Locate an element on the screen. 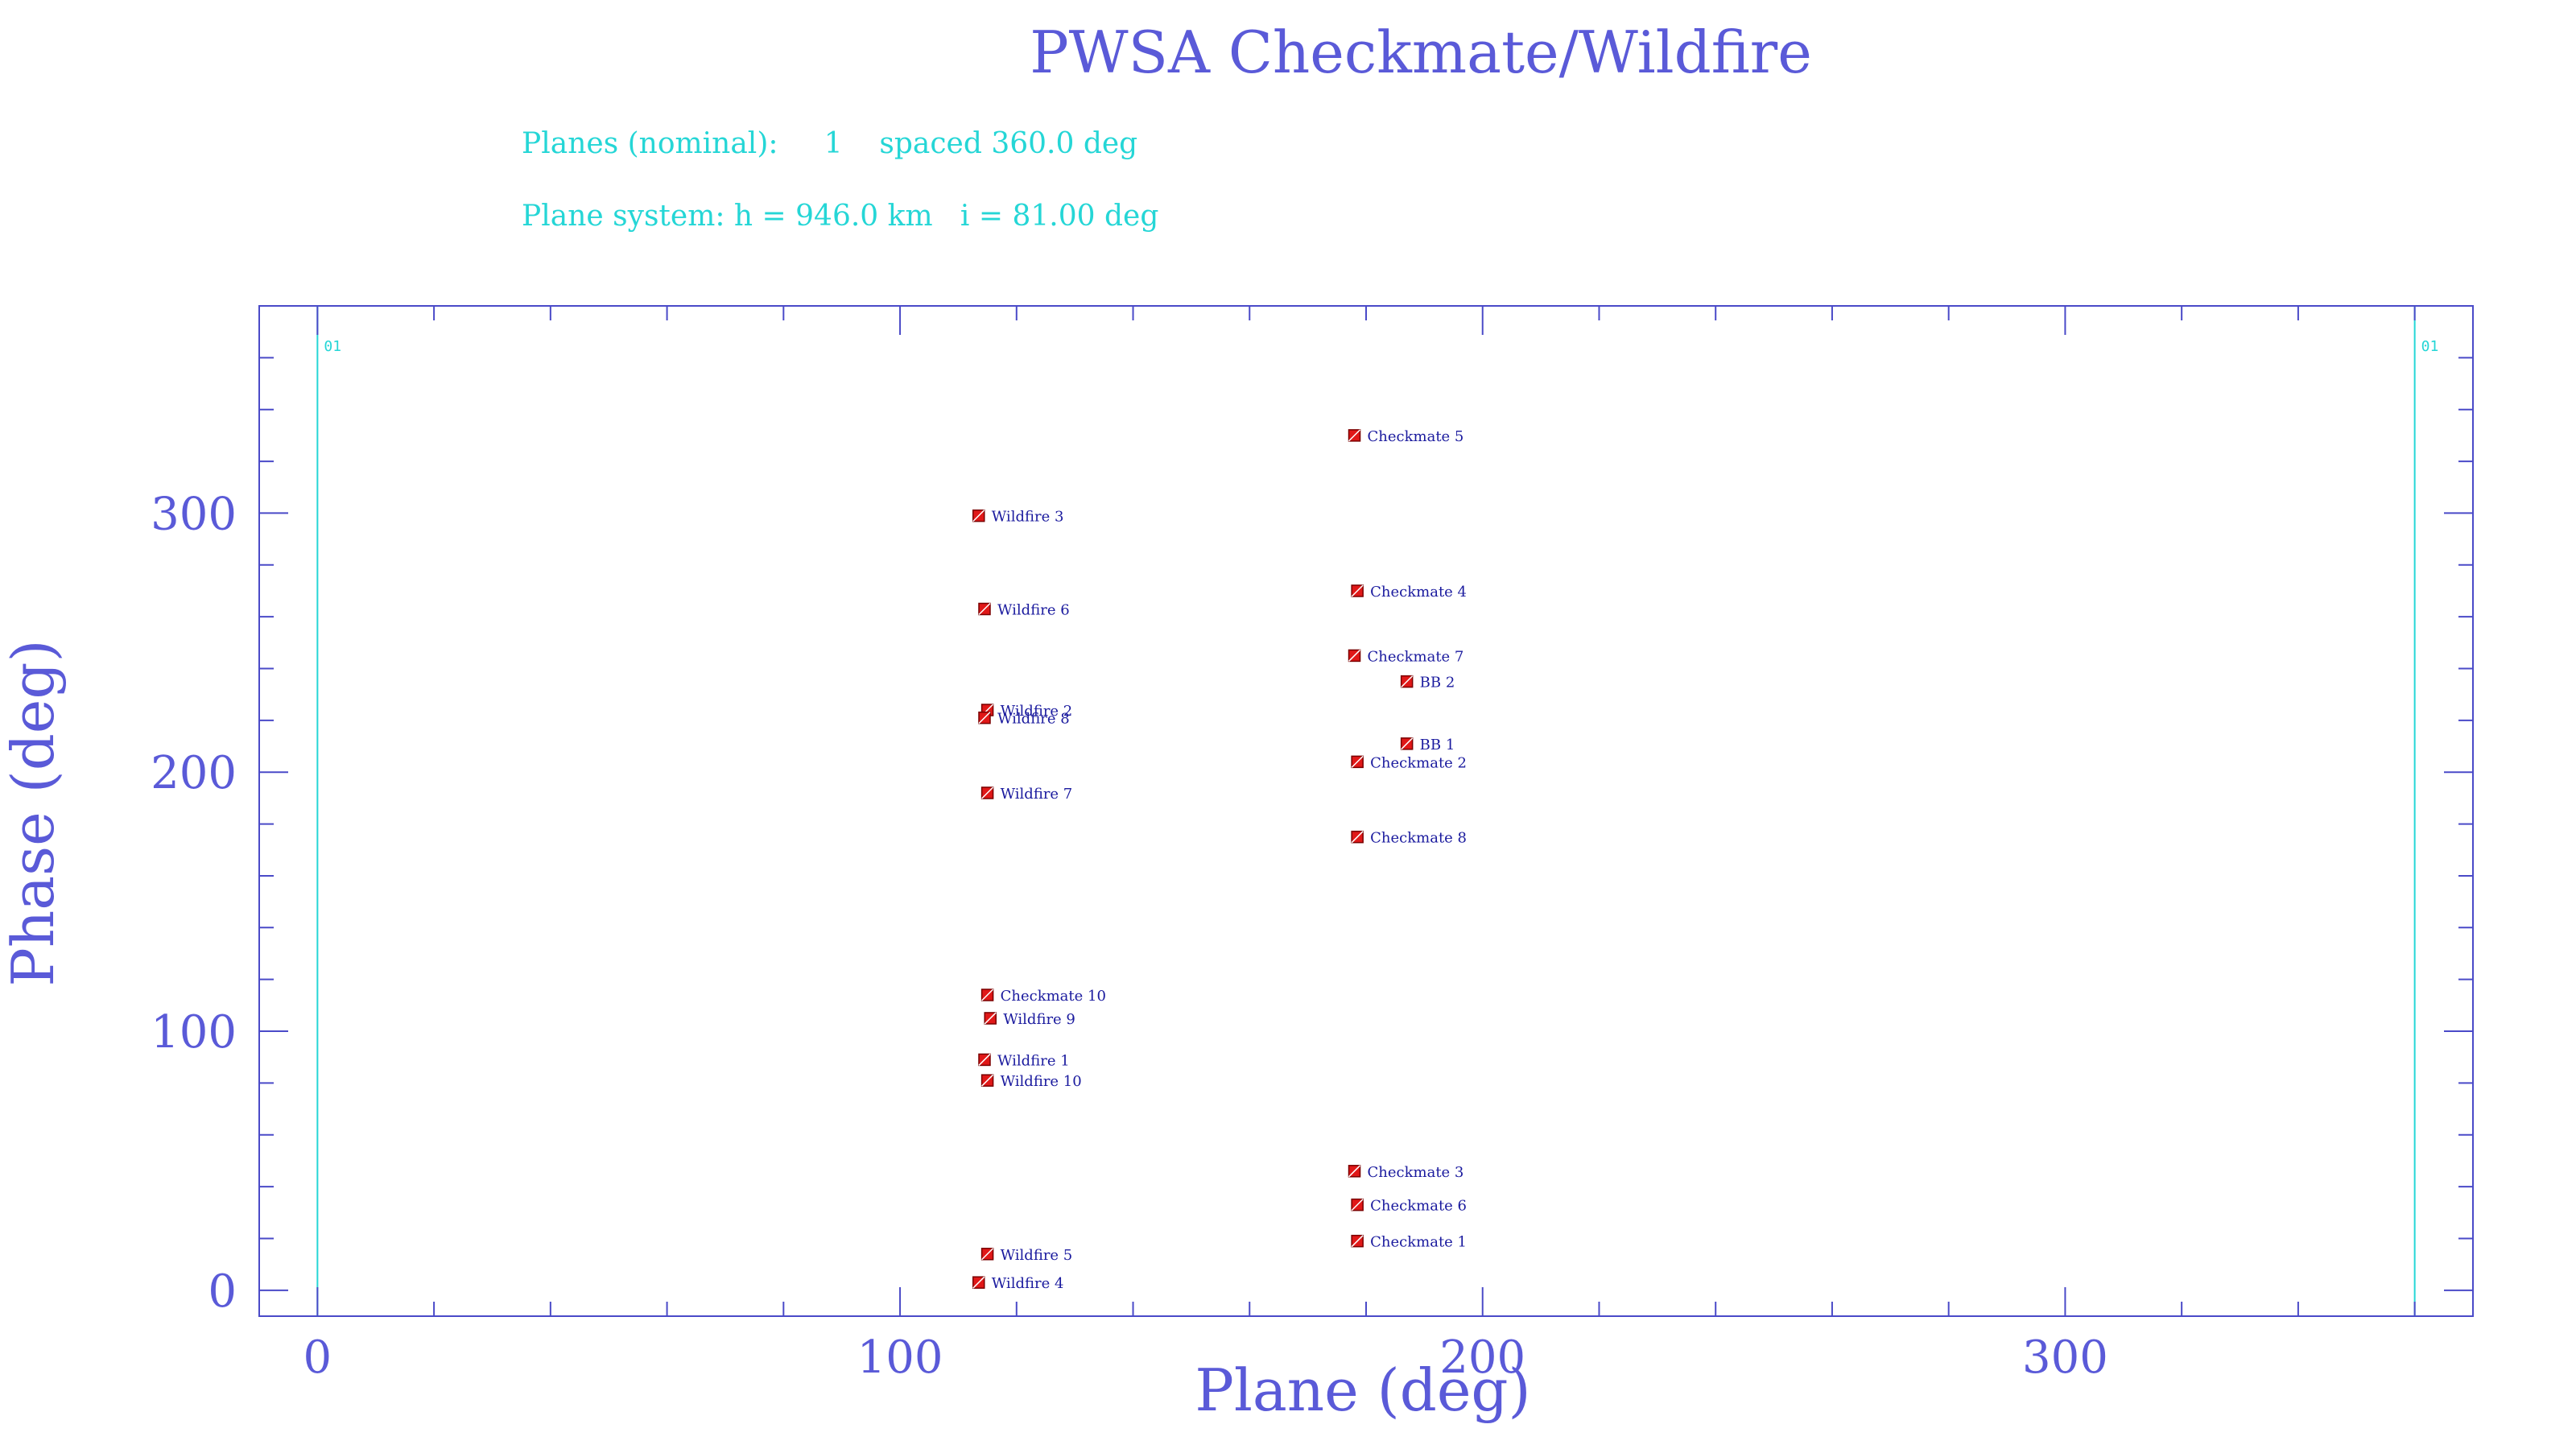 This screenshot has width=2576, height=1449. satellite-label: BB 1 is located at coordinates (1437, 745).